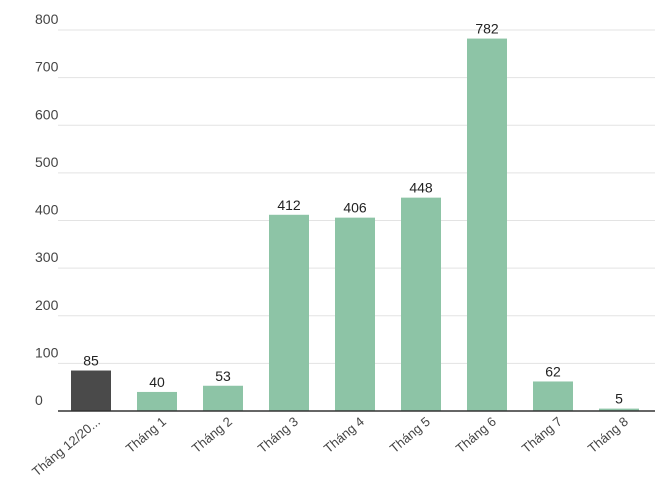 The height and width of the screenshot is (504, 666). Describe the element at coordinates (47, 114) in the screenshot. I see `y-tick-label: 600` at that location.